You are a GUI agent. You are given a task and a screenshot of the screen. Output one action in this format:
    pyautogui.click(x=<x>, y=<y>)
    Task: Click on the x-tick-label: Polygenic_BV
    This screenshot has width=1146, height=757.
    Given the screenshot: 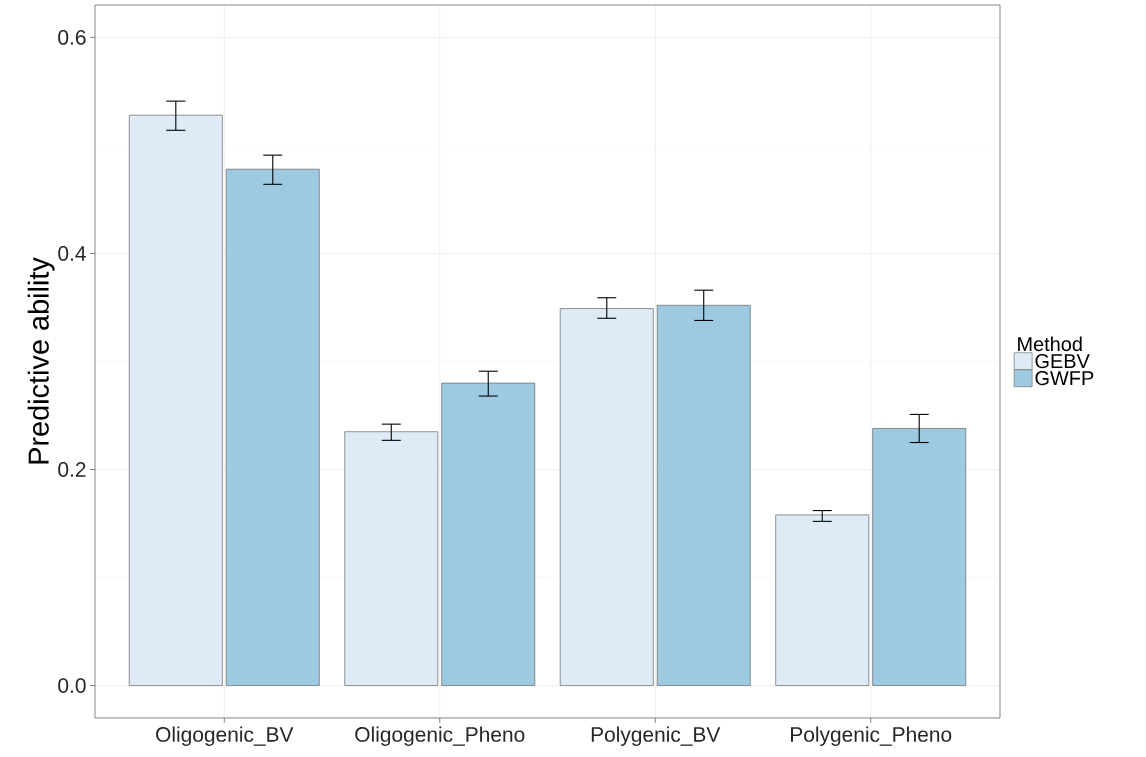 What is the action you would take?
    pyautogui.click(x=656, y=736)
    